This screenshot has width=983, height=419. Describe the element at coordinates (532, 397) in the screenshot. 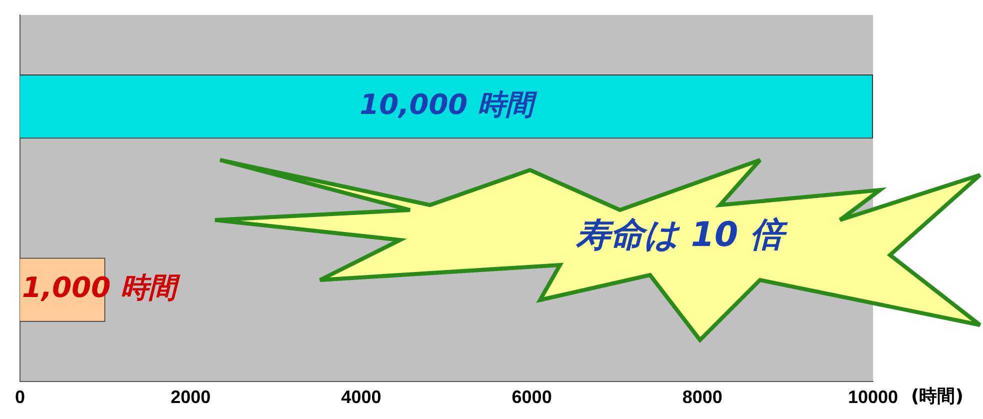

I see `x-tick-label: 6000` at that location.